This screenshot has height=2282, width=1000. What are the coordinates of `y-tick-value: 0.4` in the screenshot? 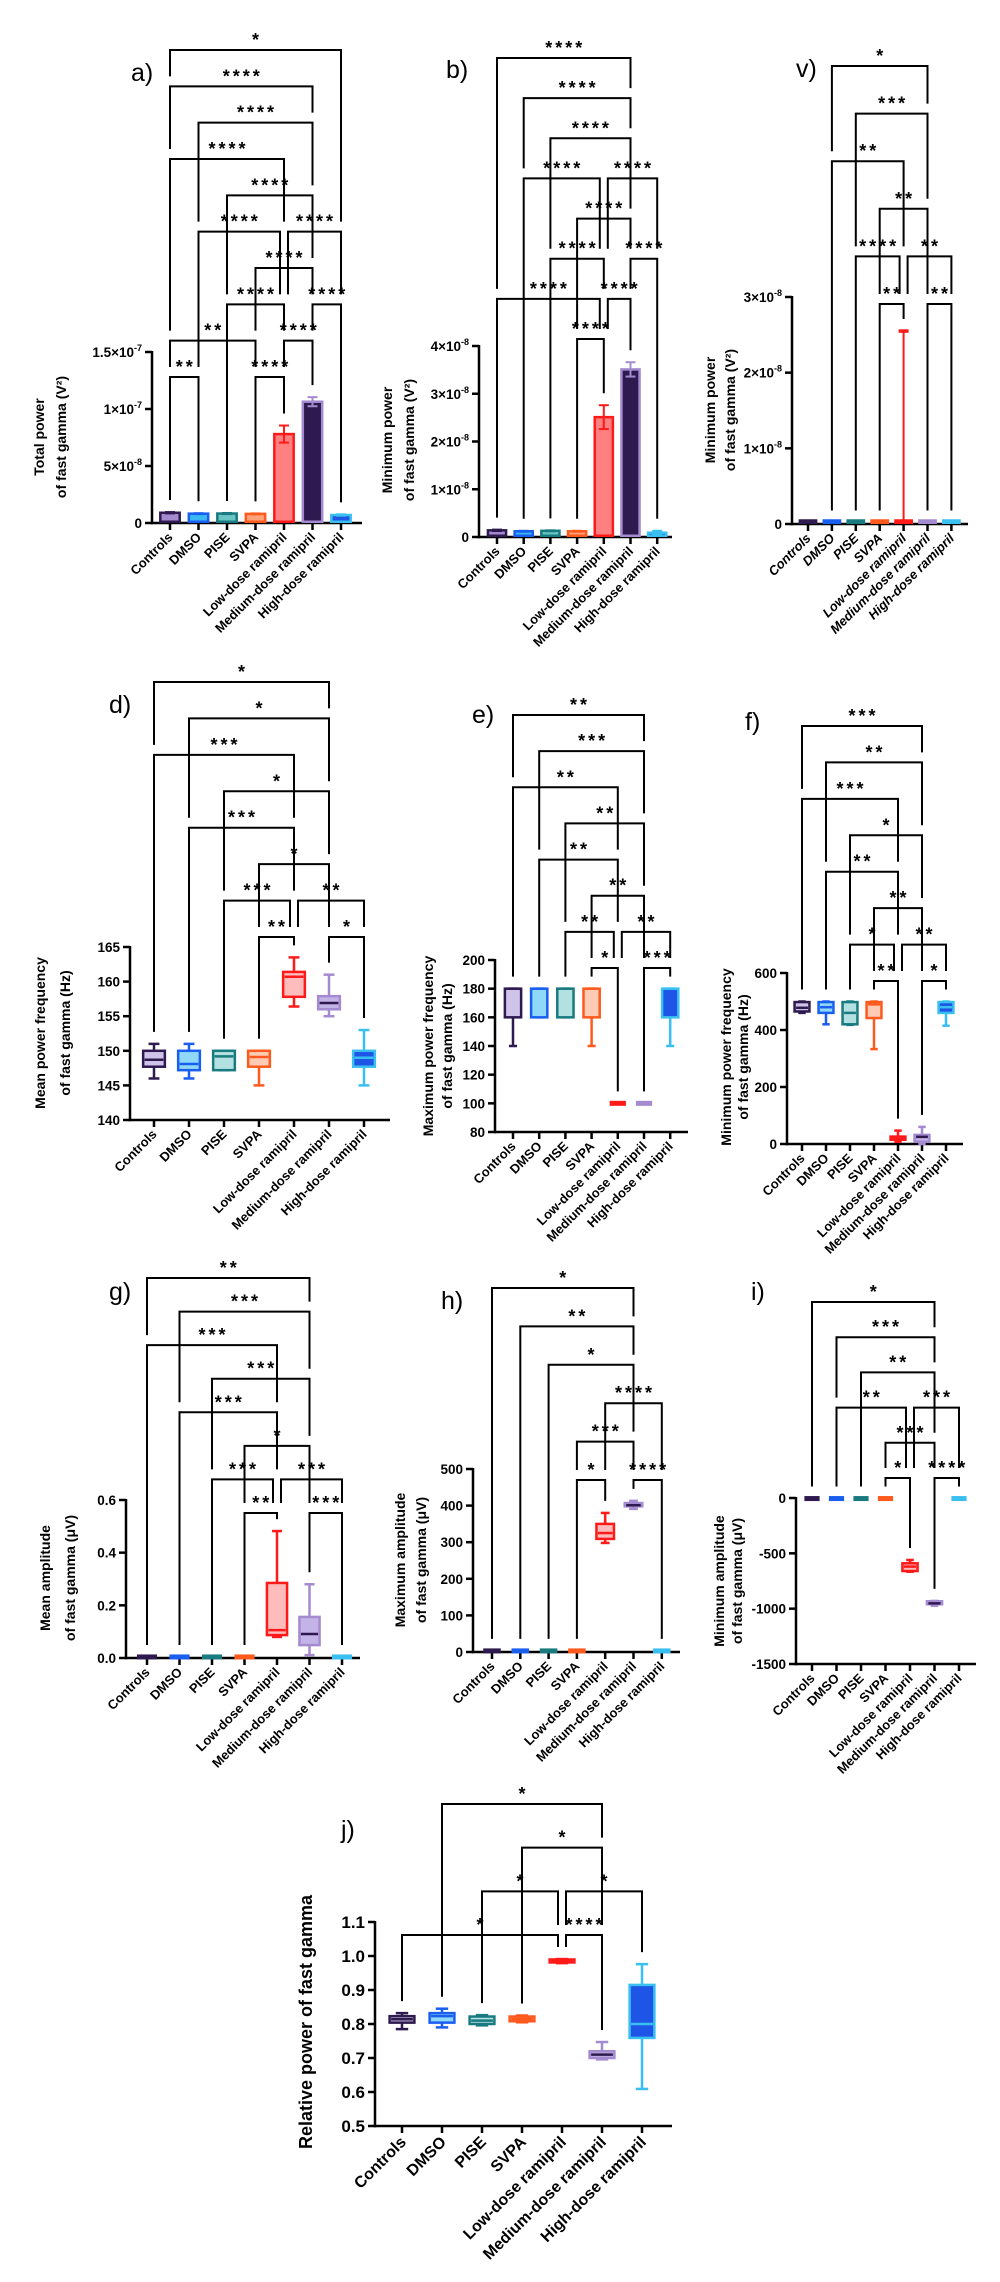 It's located at (106, 1553).